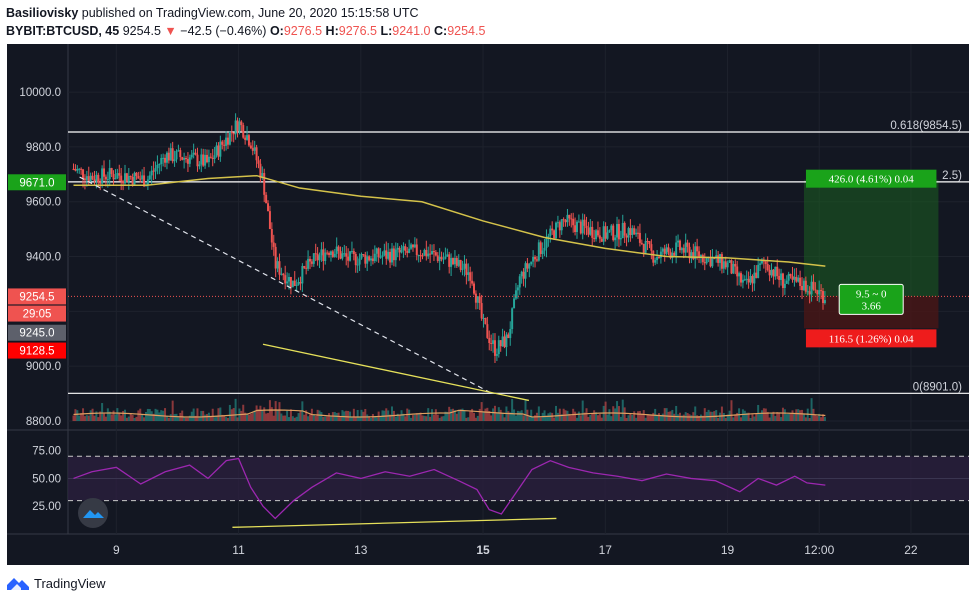 Image resolution: width=976 pixels, height=602 pixels. Describe the element at coordinates (396, 372) in the screenshot. I see `support-trendline` at that location.